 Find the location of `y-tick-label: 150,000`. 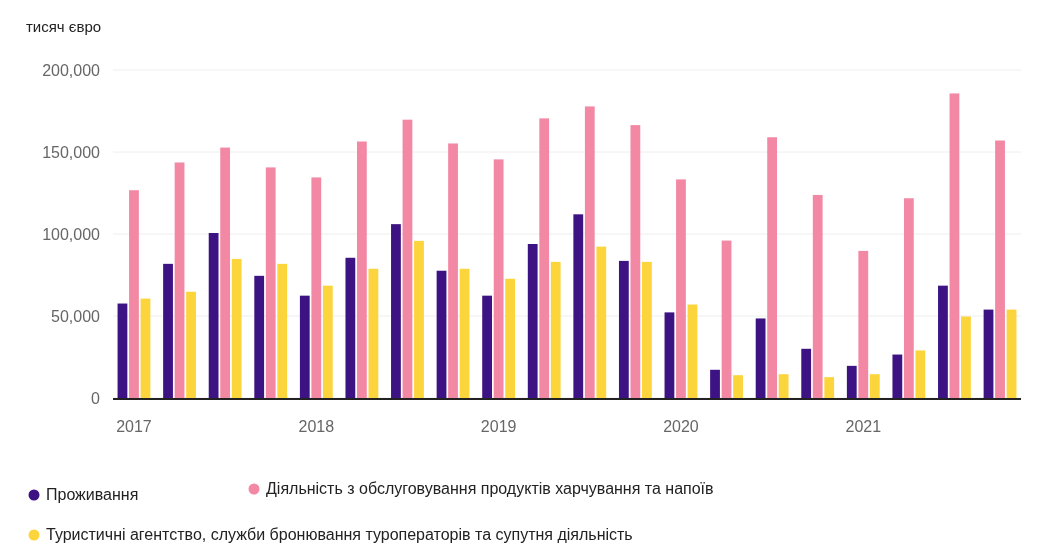

y-tick-label: 150,000 is located at coordinates (71, 152).